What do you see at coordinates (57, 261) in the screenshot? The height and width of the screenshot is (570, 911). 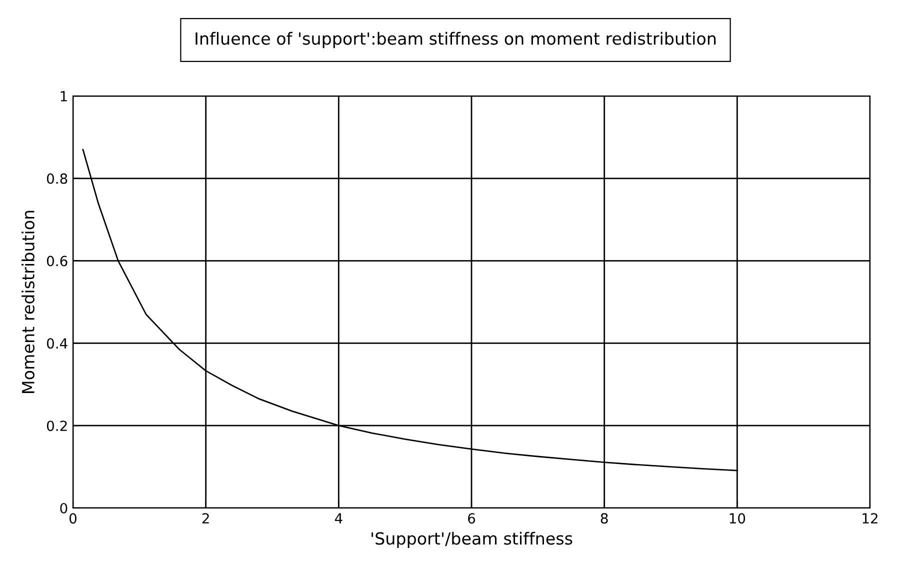 I see `y-tick-label: 0.6` at bounding box center [57, 261].